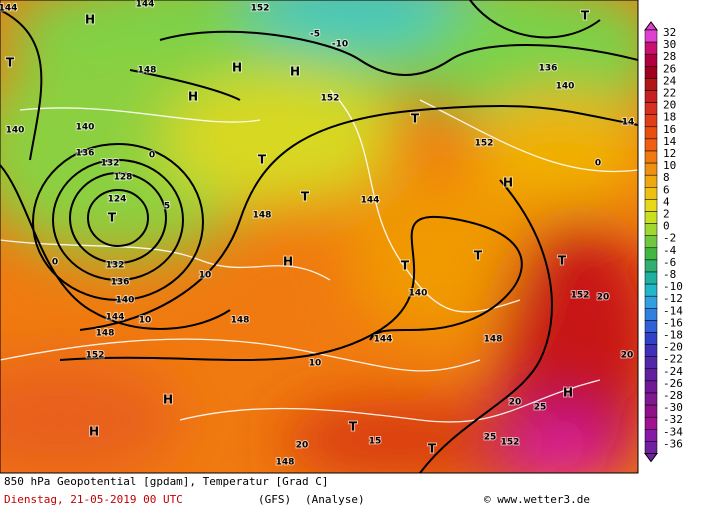  What do you see at coordinates (315, 35) in the screenshot?
I see `contour-label: -5` at bounding box center [315, 35].